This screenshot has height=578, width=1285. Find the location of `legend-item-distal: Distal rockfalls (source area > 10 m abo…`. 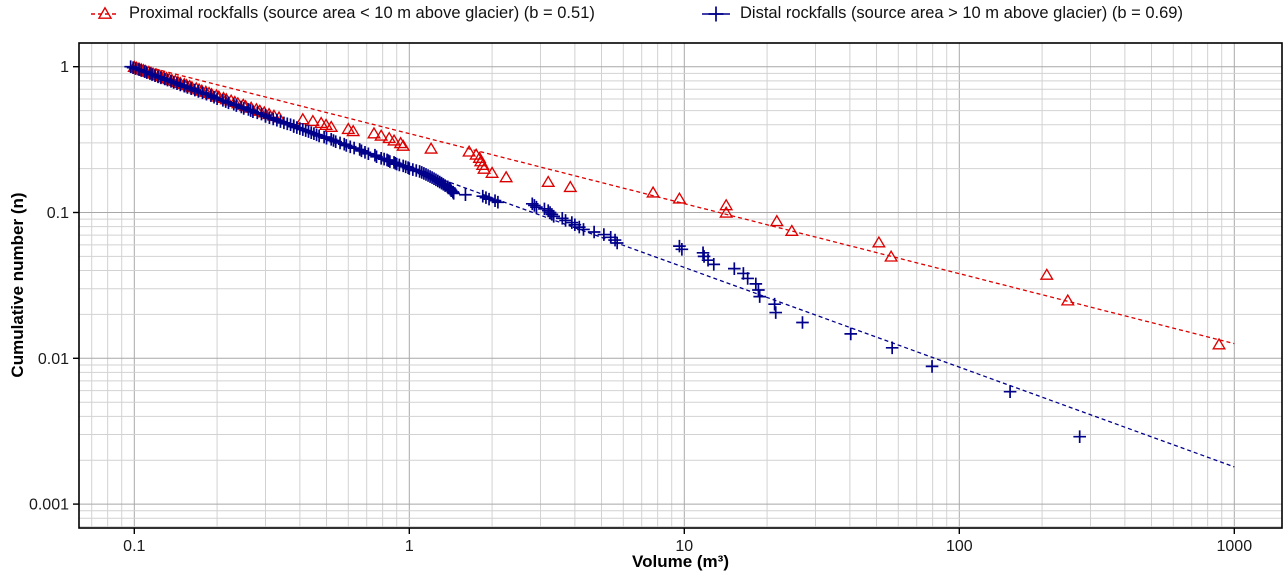

legend-item-distal: Distal rockfalls (source area > 10 m abo… is located at coordinates (942, 13).